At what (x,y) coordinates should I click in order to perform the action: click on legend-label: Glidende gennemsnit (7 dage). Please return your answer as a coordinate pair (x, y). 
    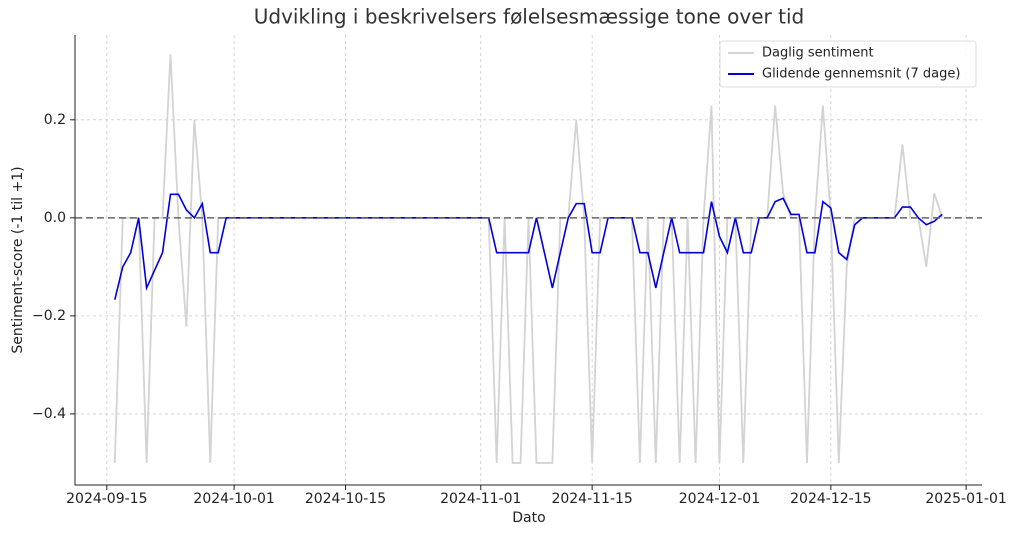
    Looking at the image, I should click on (861, 74).